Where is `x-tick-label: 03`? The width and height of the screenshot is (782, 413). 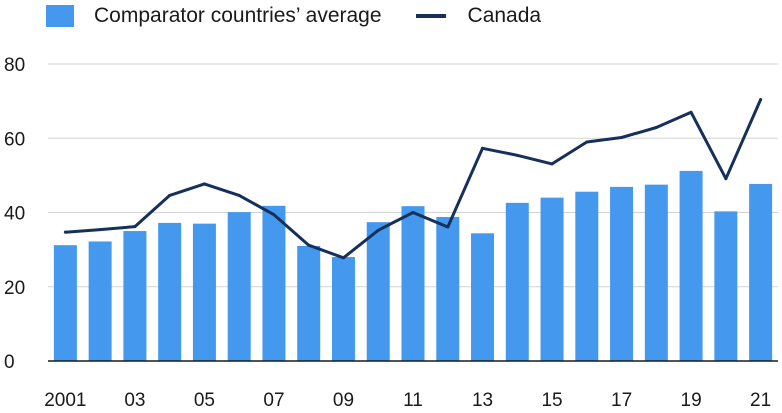 x-tick-label: 03 is located at coordinates (134, 400).